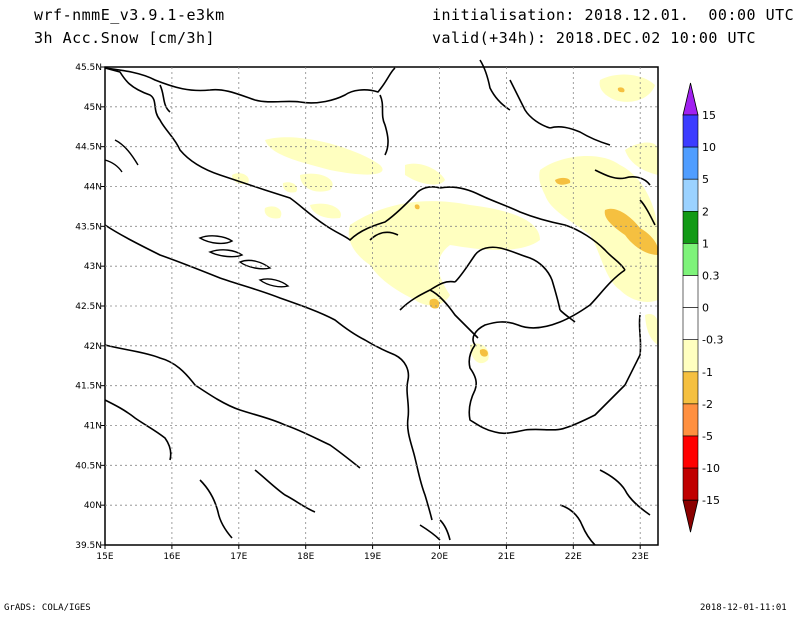  What do you see at coordinates (372, 557) in the screenshot?
I see `lon-label: 19E` at bounding box center [372, 557].